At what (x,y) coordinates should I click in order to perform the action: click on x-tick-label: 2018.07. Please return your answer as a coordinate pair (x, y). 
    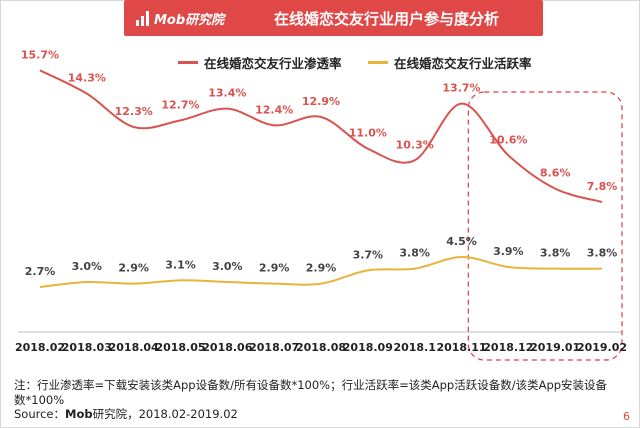
    Looking at the image, I should click on (274, 347).